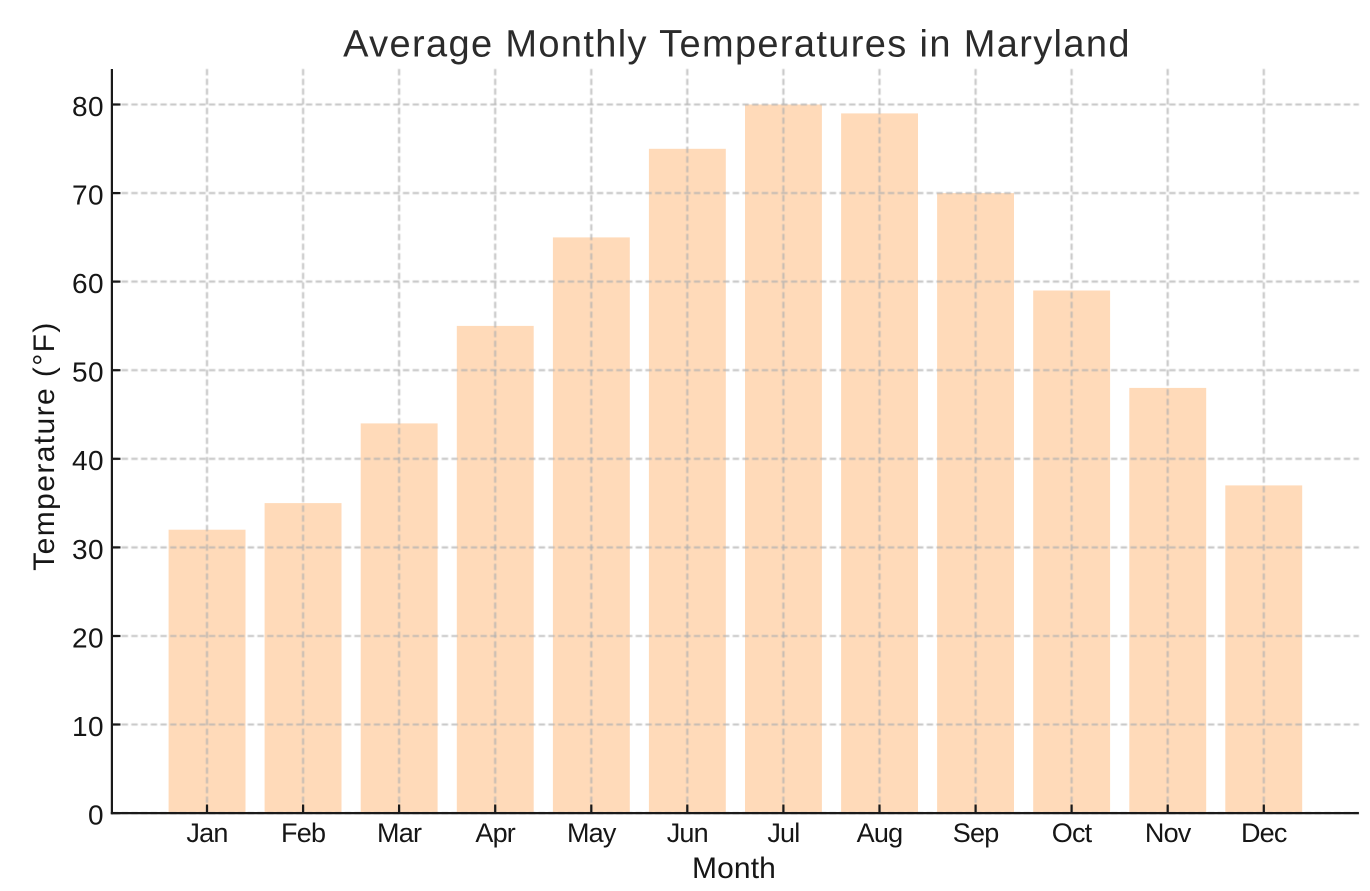 This screenshot has height=891, width=1370. I want to click on svg-text: 30, so click(88, 549).